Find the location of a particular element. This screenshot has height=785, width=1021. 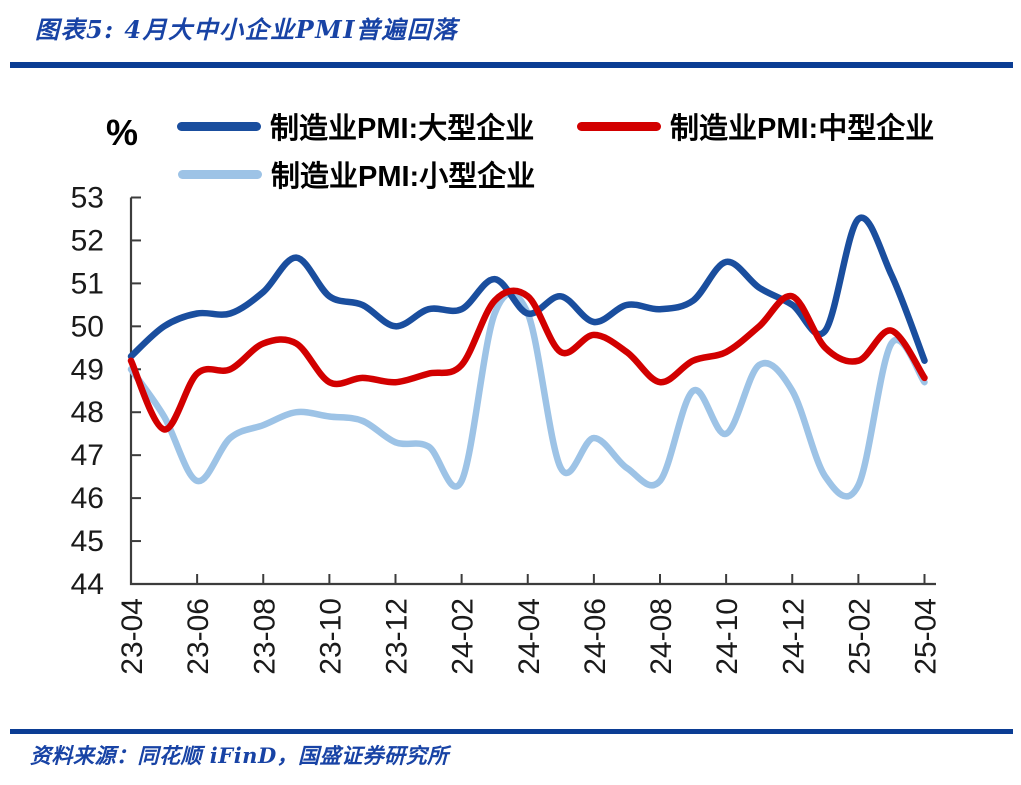

x-tick-label: 24-04 is located at coordinates (529, 636).